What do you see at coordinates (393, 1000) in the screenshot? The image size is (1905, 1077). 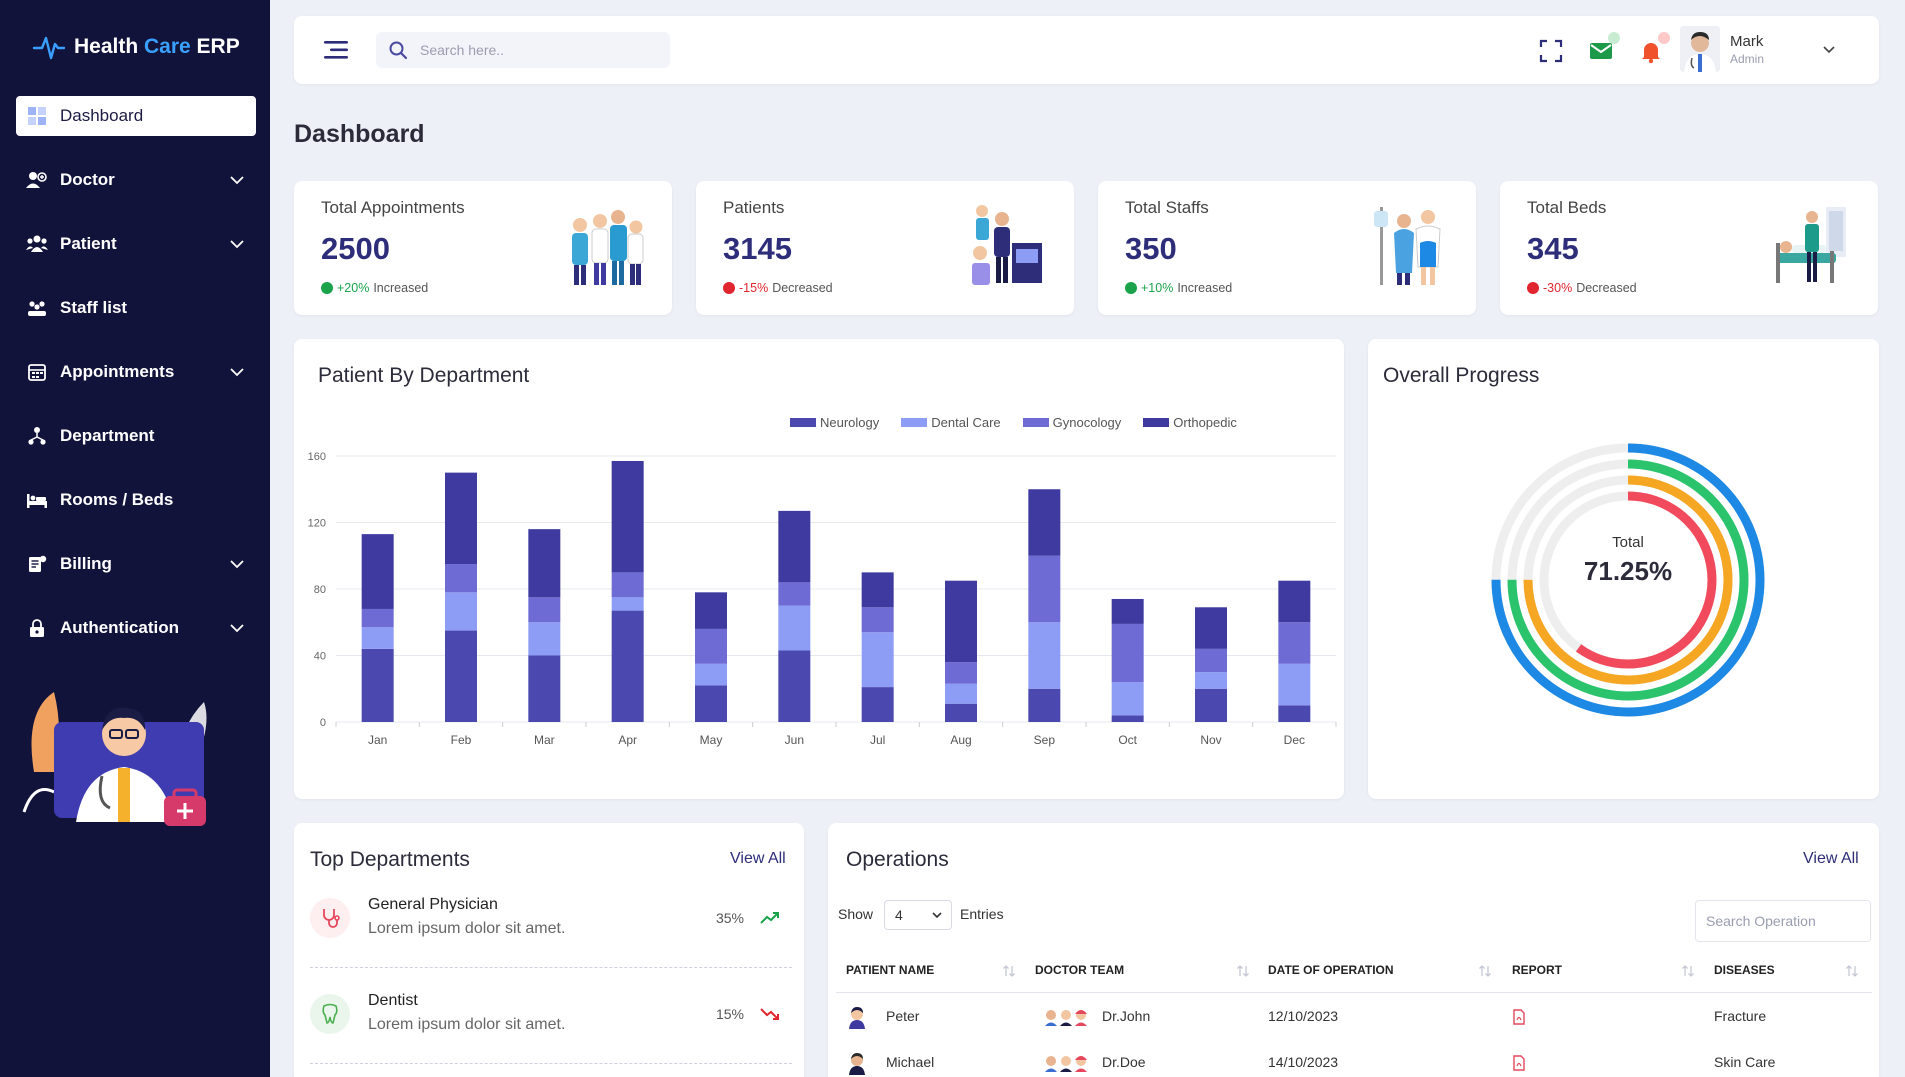 I see `department-name: Dentist` at bounding box center [393, 1000].